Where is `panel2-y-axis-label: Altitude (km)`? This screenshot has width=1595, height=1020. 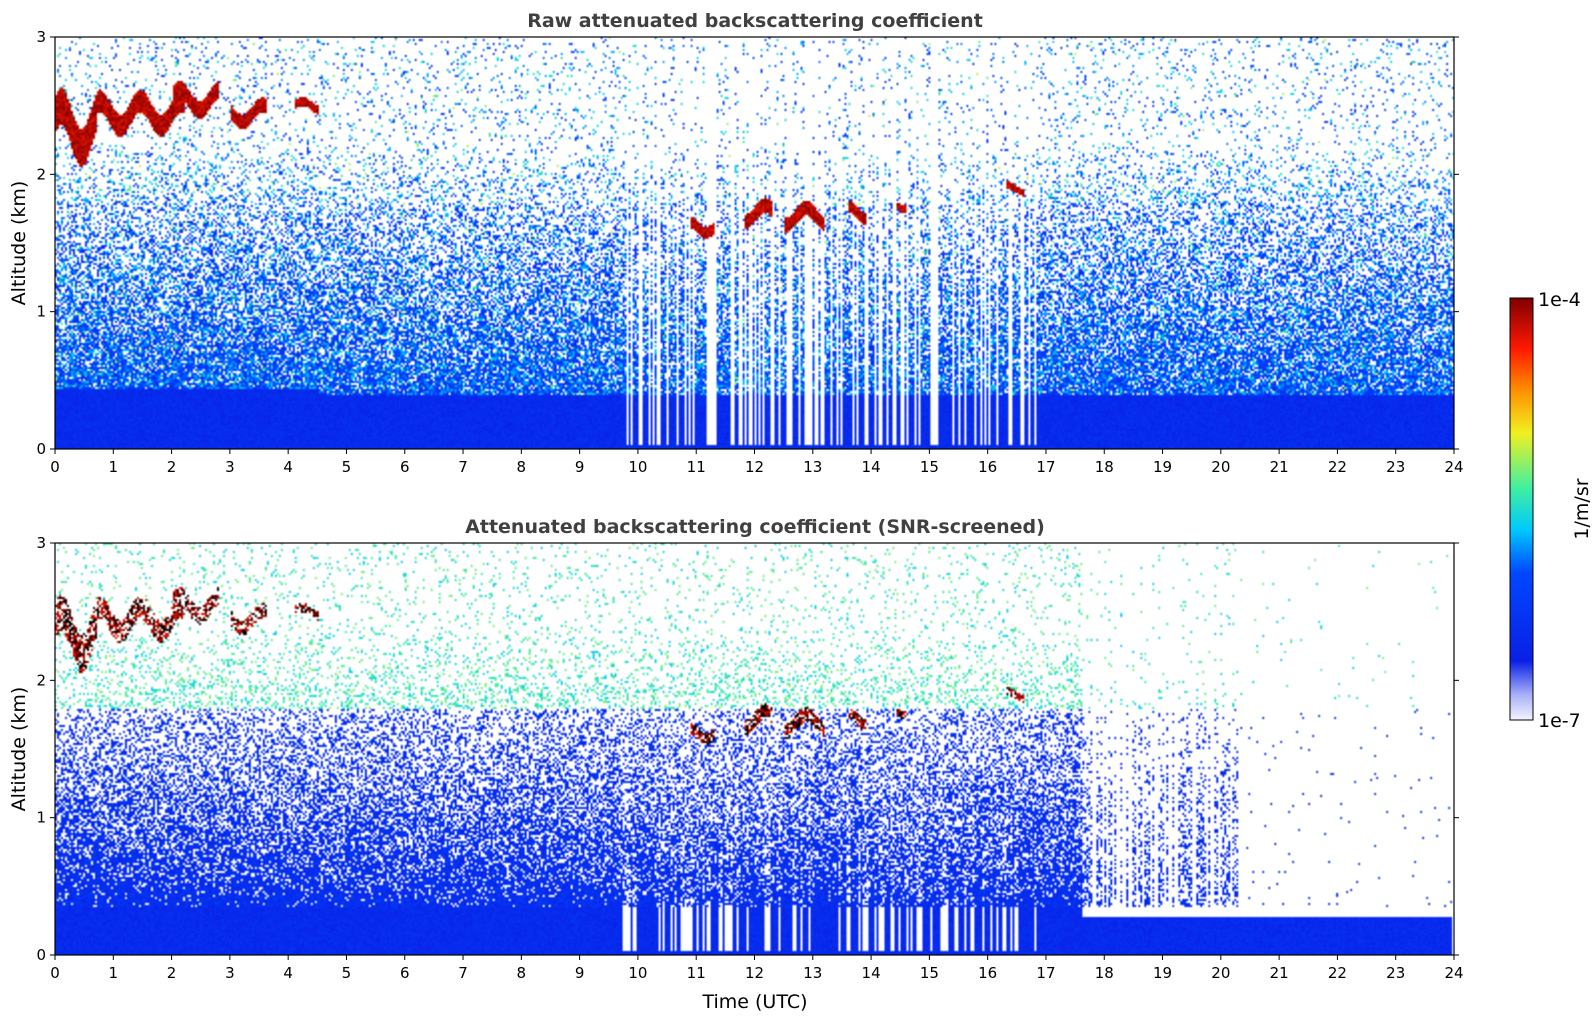 panel2-y-axis-label: Altitude (km) is located at coordinates (19, 749).